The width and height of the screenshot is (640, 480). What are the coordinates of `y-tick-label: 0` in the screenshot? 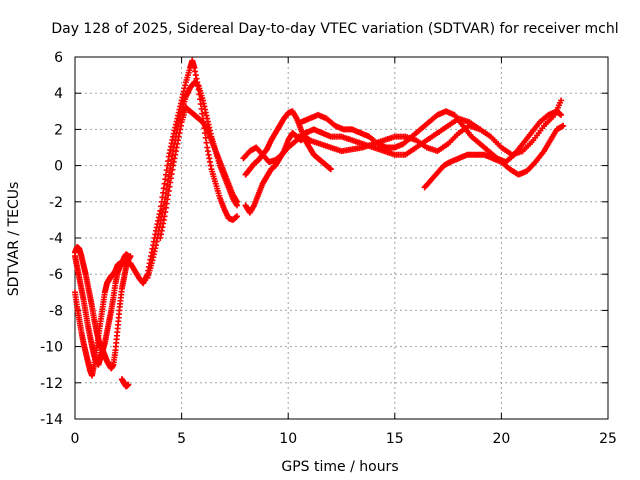 It's located at (58, 167).